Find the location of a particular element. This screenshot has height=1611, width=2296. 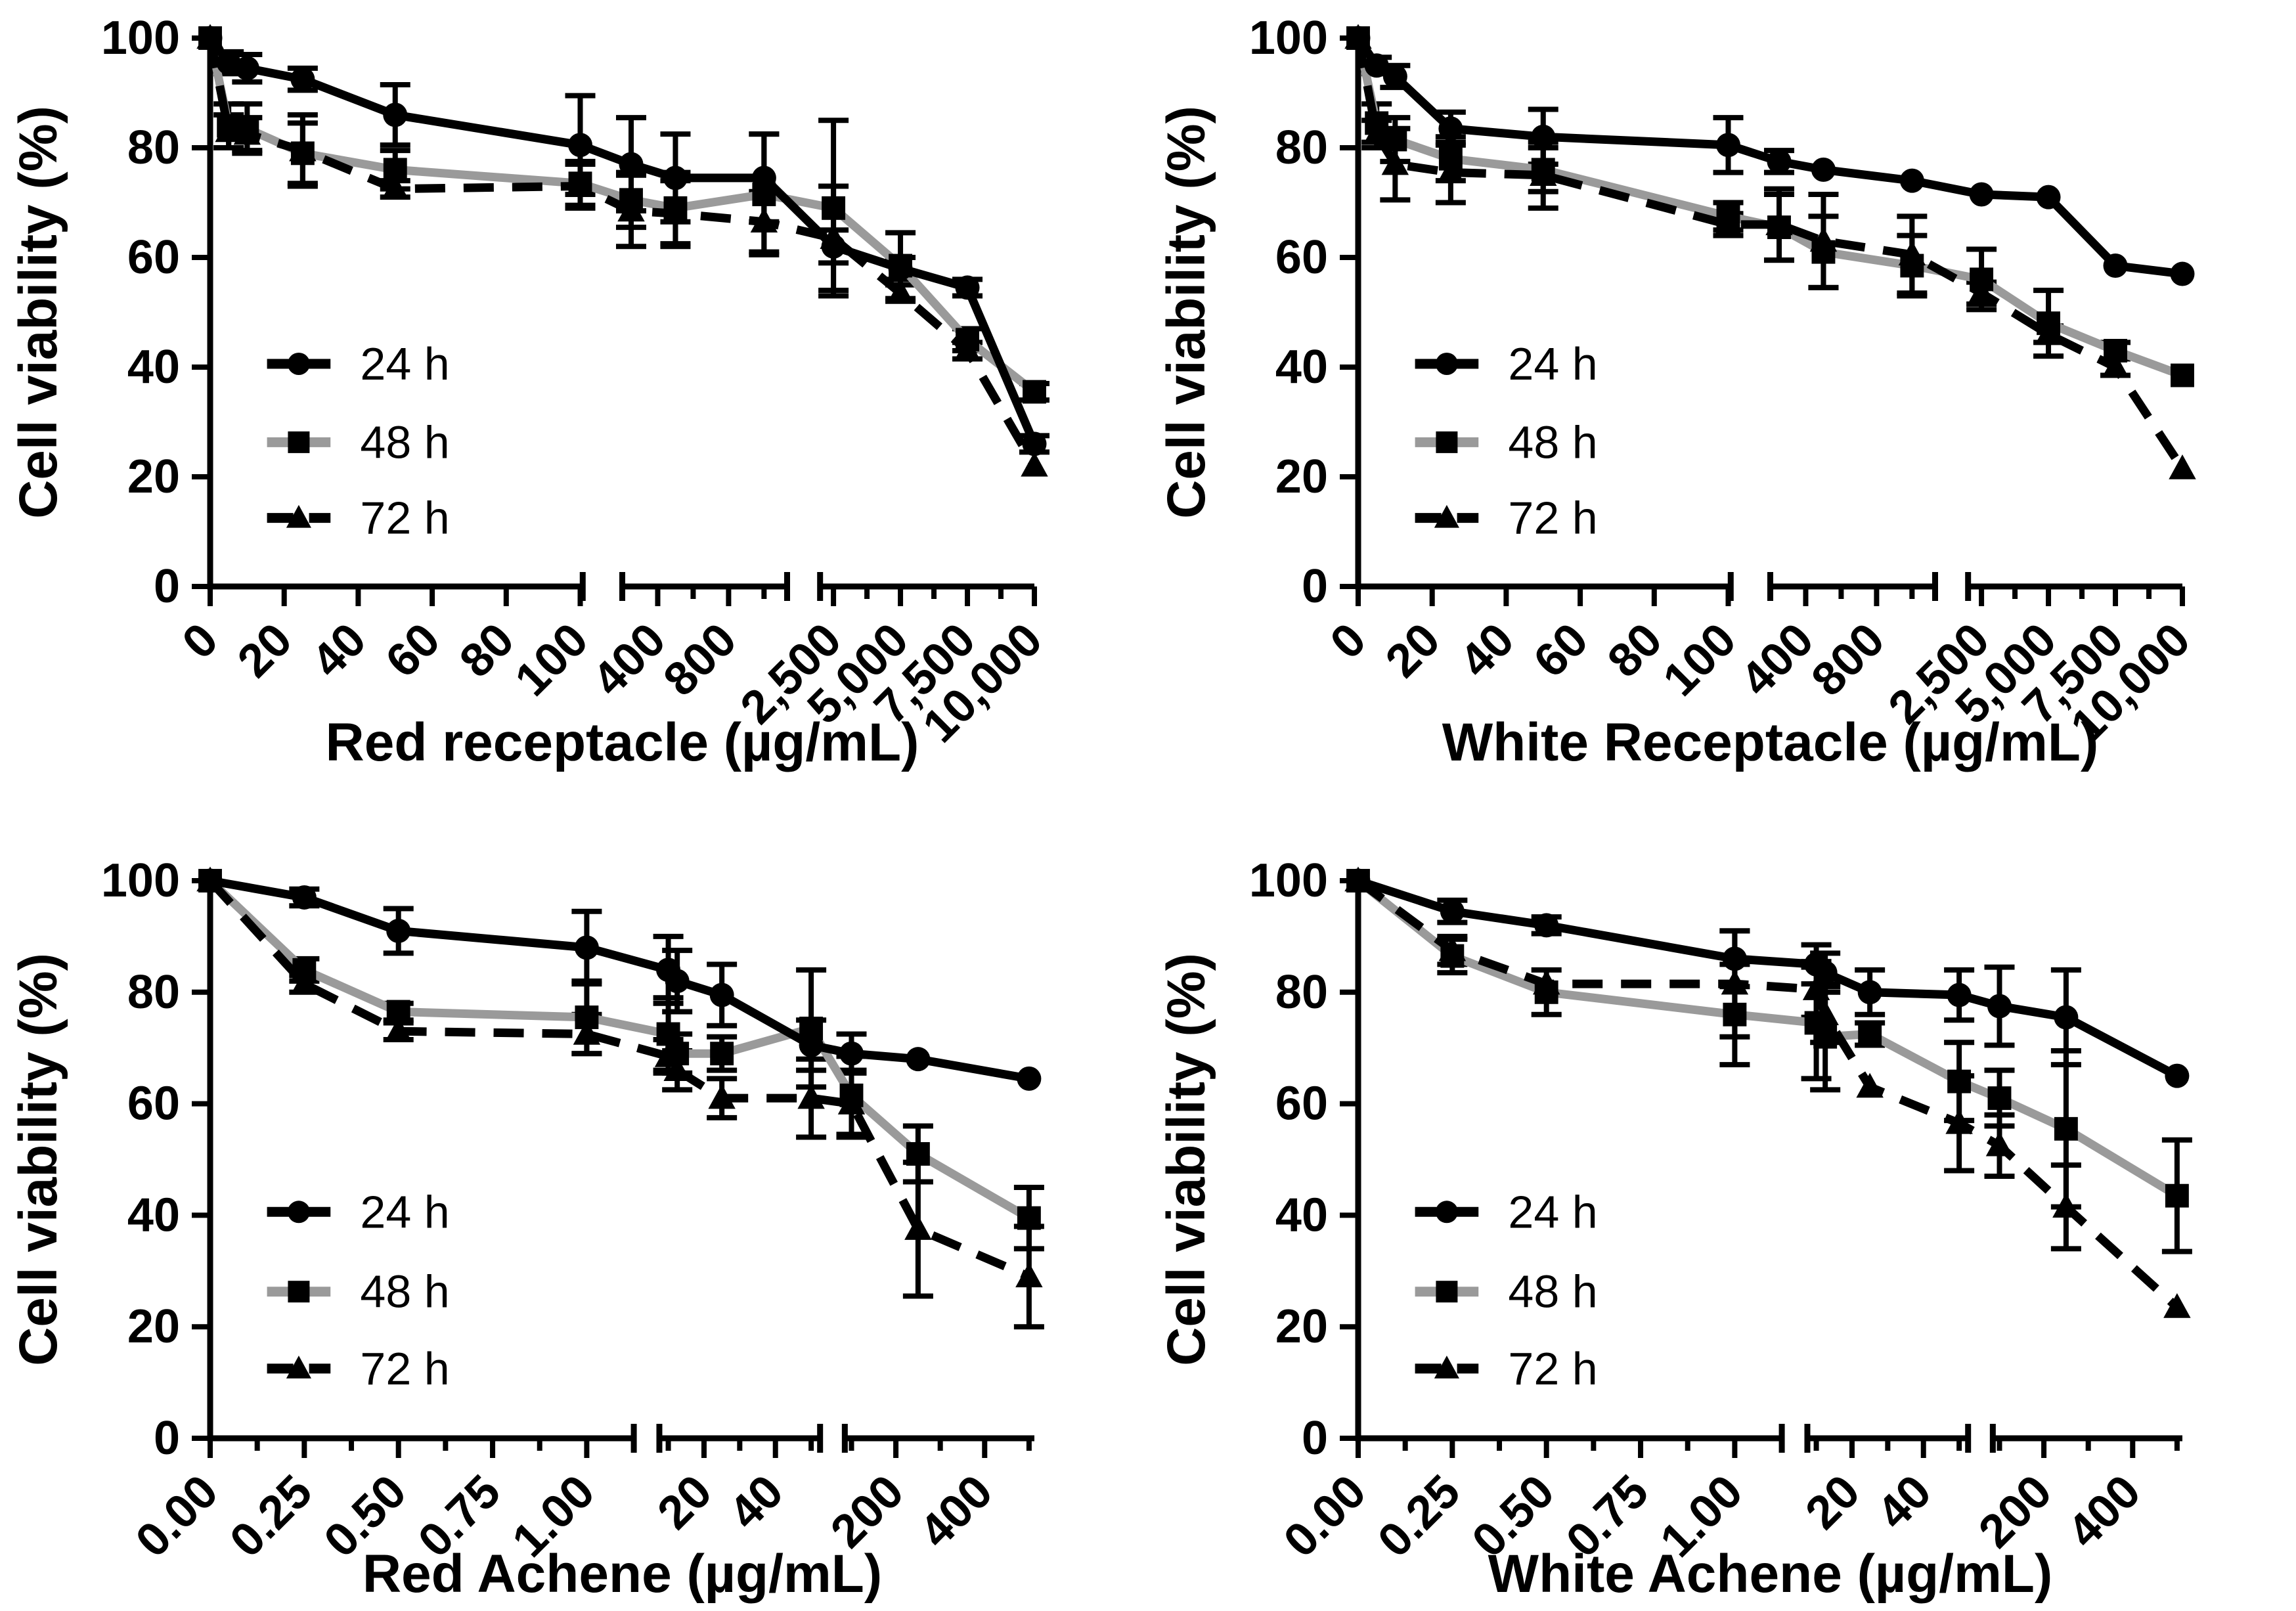

series-line-72-h is located at coordinates (1768, 1094).